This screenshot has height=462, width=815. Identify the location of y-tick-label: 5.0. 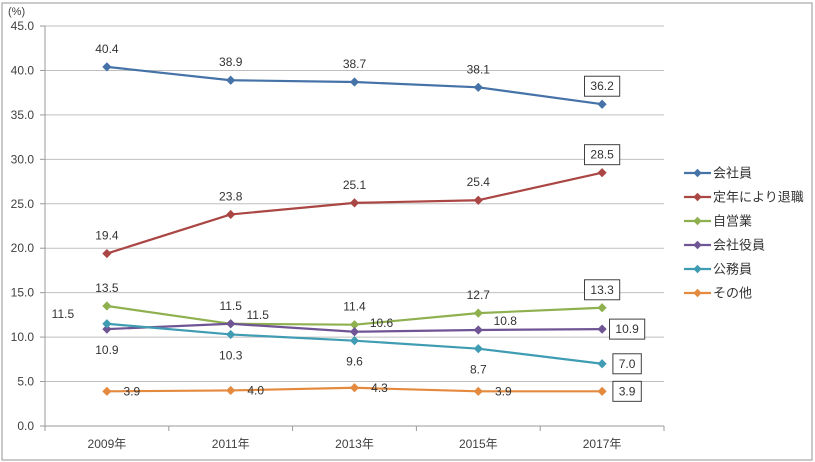
(25, 382).